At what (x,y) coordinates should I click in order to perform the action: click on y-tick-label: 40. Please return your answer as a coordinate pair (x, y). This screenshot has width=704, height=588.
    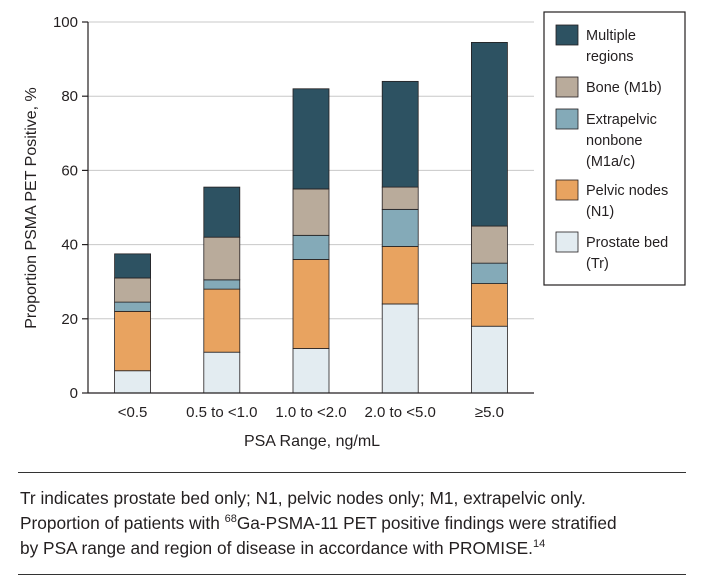
    Looking at the image, I should click on (69, 245).